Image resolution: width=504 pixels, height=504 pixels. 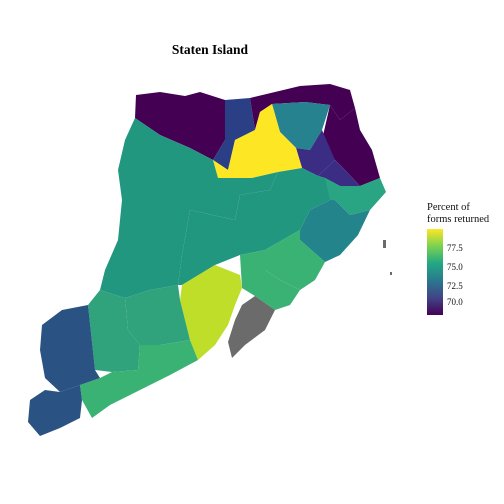 I want to click on island-speck, so click(x=384, y=244).